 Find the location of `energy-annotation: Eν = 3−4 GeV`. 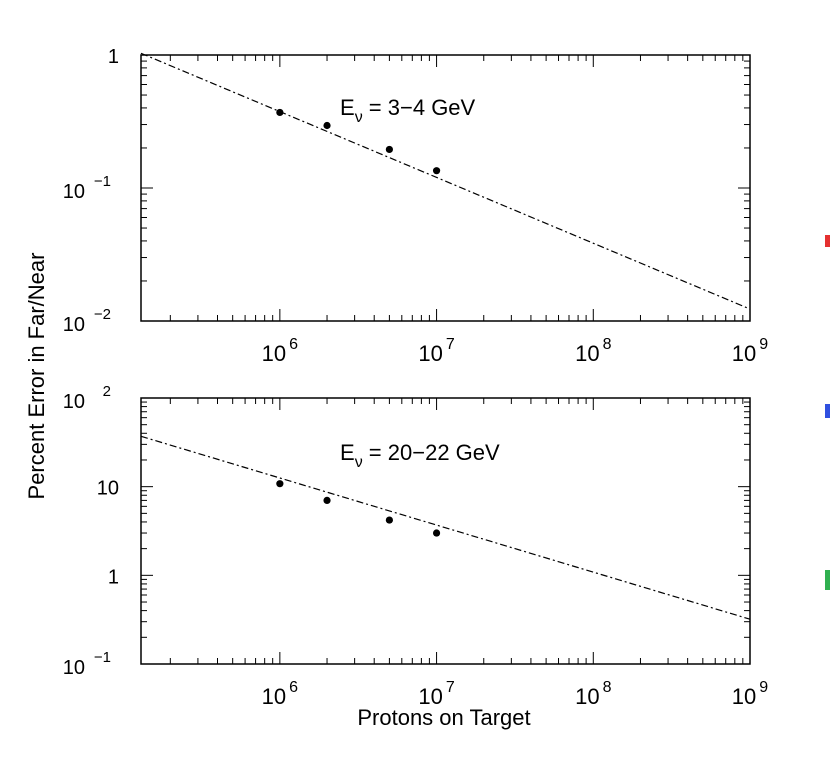

energy-annotation: Eν = 3−4 GeV is located at coordinates (408, 110).